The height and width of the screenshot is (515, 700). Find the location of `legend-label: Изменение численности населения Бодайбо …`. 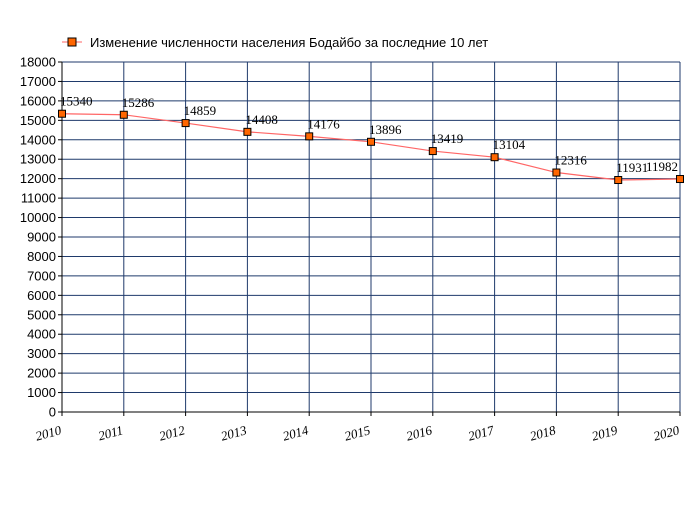

legend-label: Изменение численности населения Бодайбо … is located at coordinates (289, 42).